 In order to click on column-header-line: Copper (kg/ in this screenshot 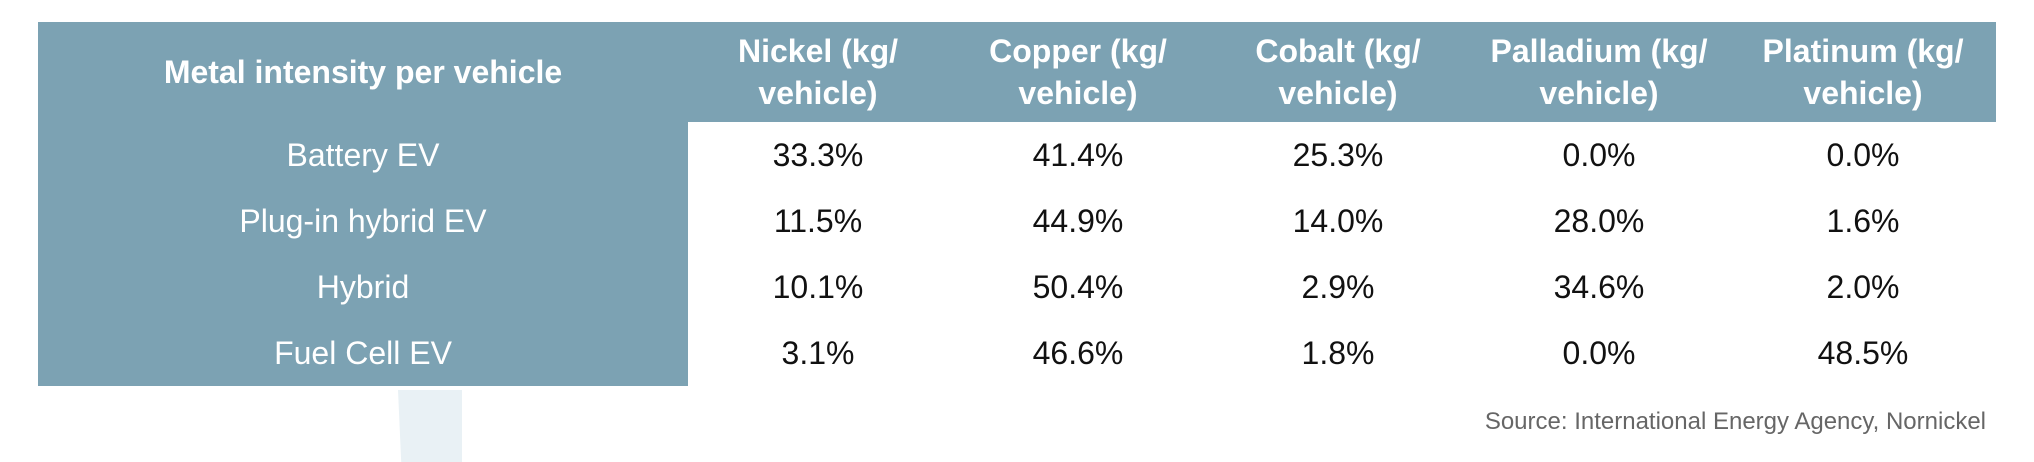, I will do `click(1078, 51)`.